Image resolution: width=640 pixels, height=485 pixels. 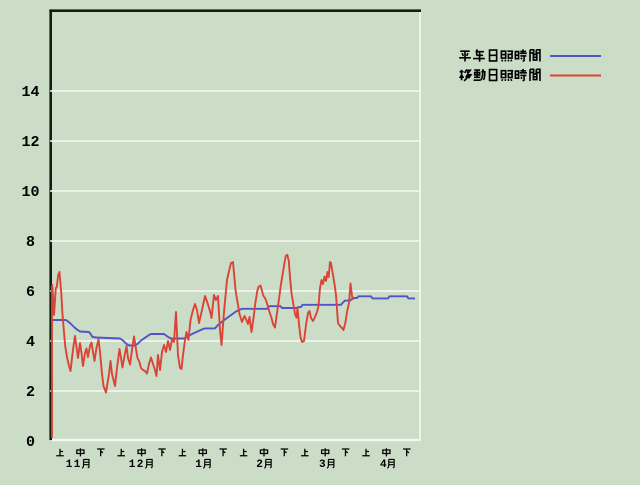 I want to click on svg-text: 14, so click(x=30, y=92).